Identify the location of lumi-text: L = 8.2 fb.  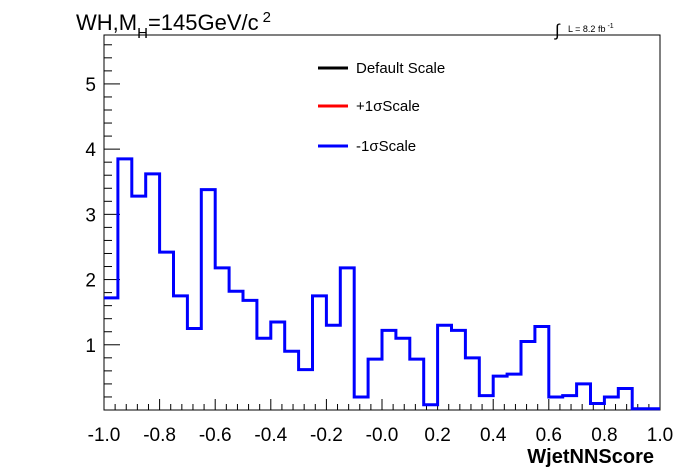
(586, 29).